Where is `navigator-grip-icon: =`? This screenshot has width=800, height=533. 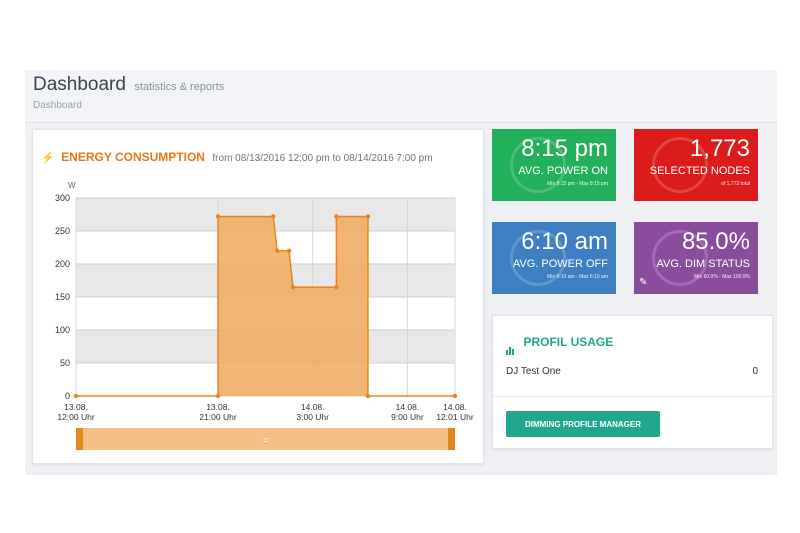
navigator-grip-icon: = is located at coordinates (265, 440).